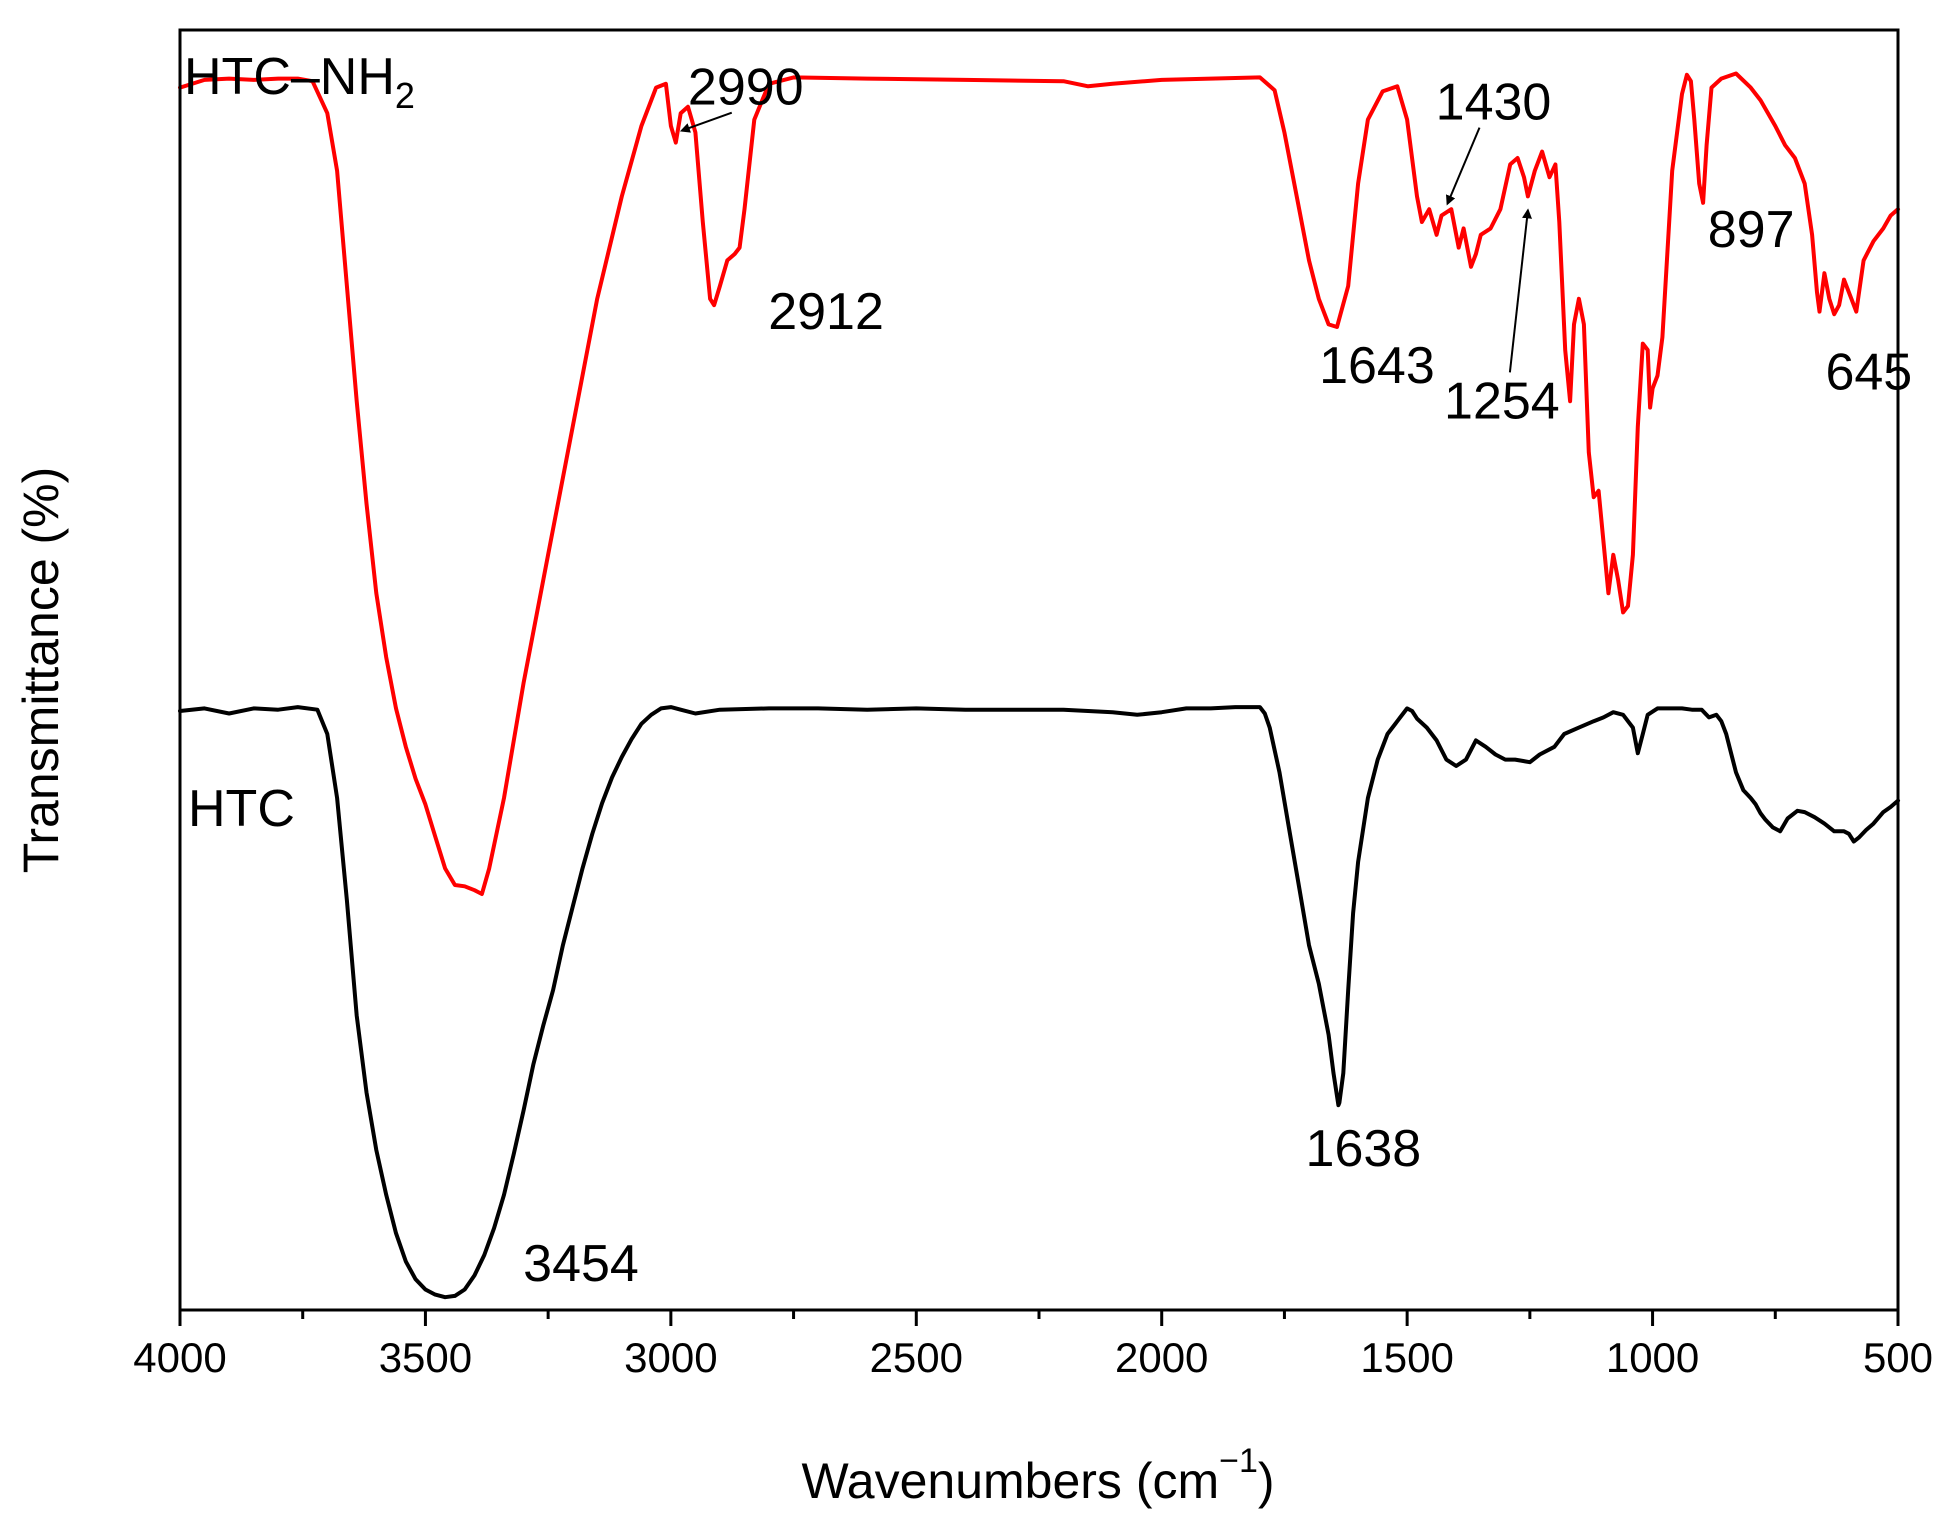  Describe the element at coordinates (1266, 1481) in the screenshot. I see `x-axis-title-close: )` at that location.